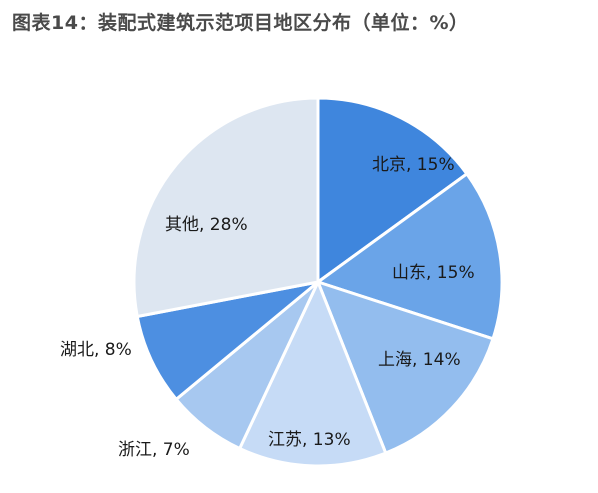 This screenshot has height=493, width=598. I want to click on slice-label-5: 浙江, 7%, so click(154, 450).